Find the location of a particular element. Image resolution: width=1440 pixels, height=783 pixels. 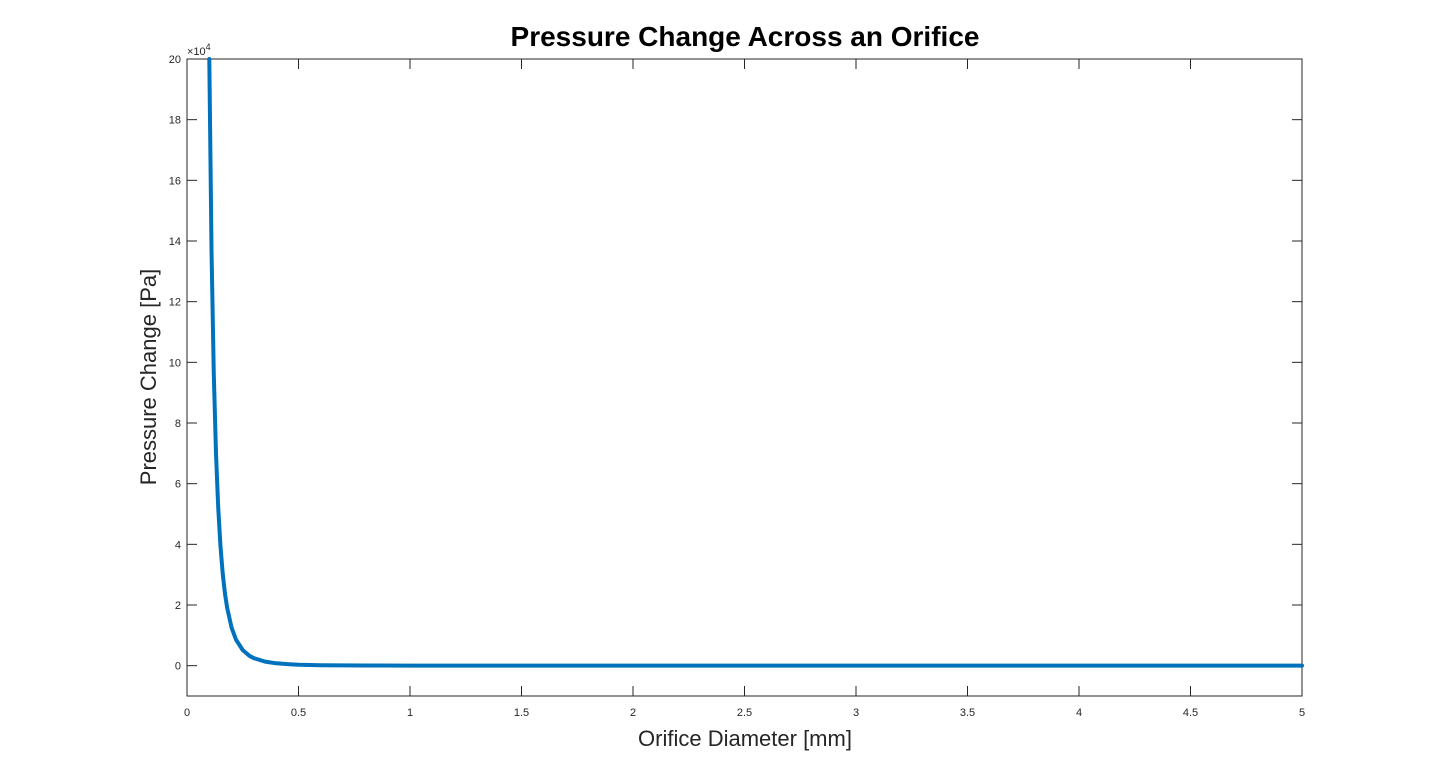

y-tick-label: 6 is located at coordinates (178, 485).